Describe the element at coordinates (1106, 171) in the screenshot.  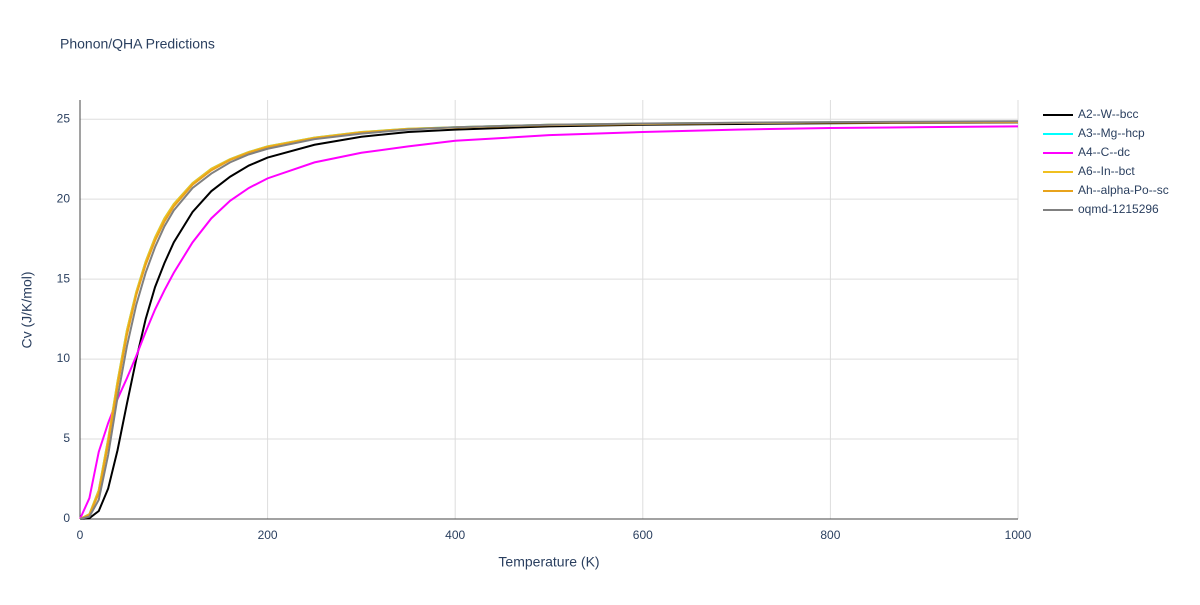
I see `legend-label: A6--In--bct` at that location.